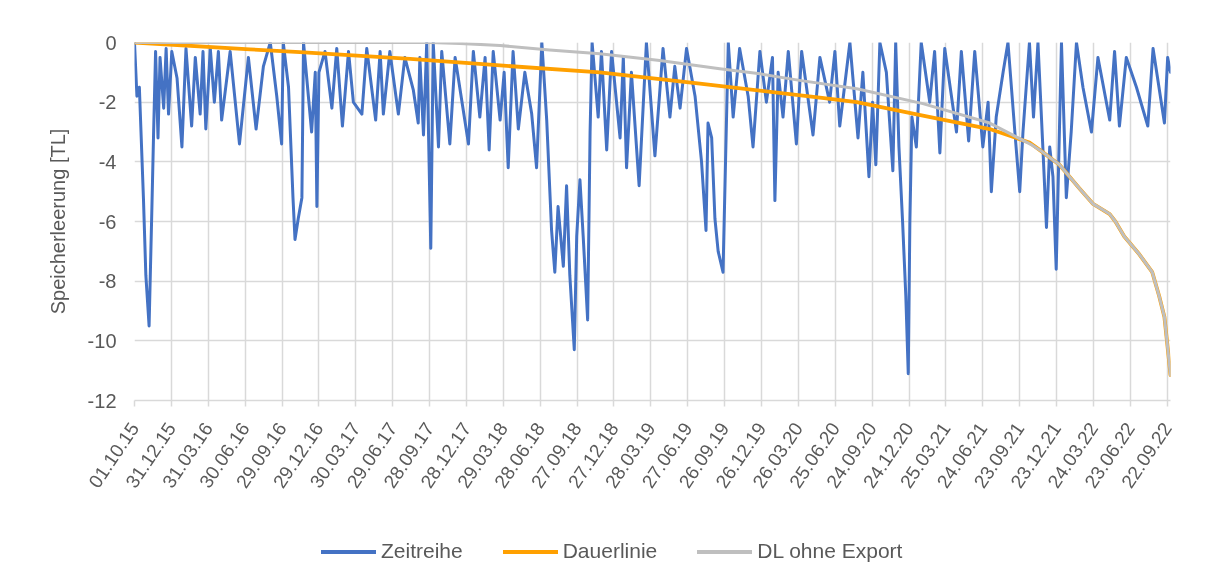  Describe the element at coordinates (107, 161) in the screenshot. I see `y-tick-label: -4` at that location.